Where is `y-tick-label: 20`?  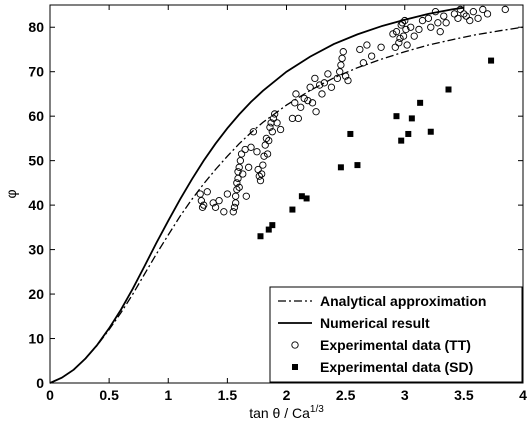
y-tick-label: 20 is located at coordinates (36, 294).